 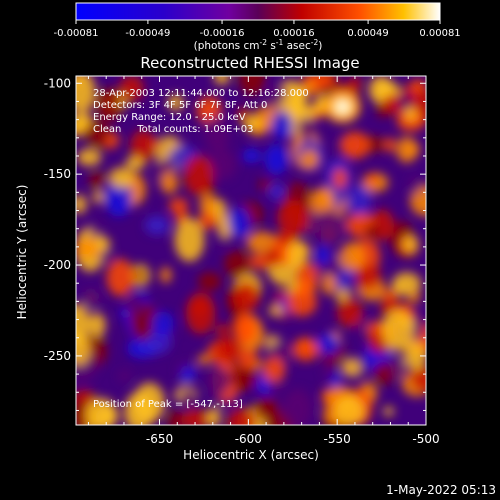 I want to click on x-tick-label: -650, so click(x=159, y=439).